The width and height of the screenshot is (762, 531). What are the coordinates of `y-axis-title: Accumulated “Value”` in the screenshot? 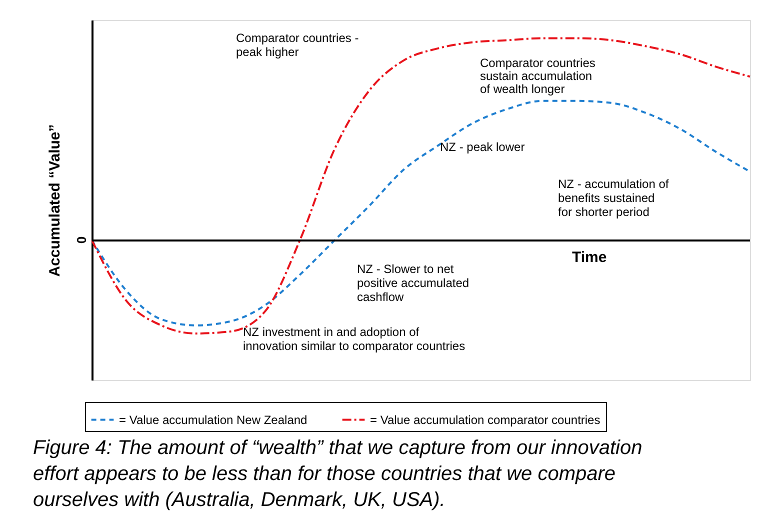 It's located at (55, 200).